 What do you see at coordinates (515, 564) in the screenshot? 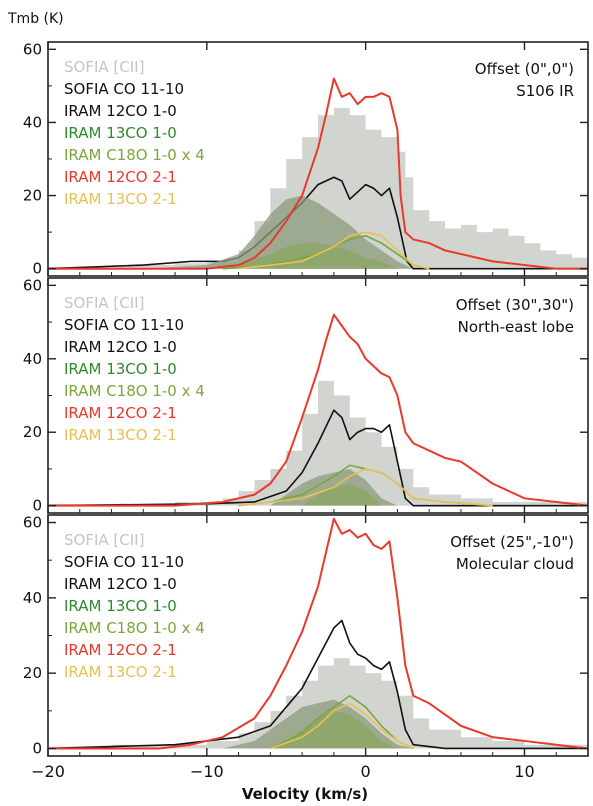
I see `panel-subtitle: Molecular cloud` at bounding box center [515, 564].